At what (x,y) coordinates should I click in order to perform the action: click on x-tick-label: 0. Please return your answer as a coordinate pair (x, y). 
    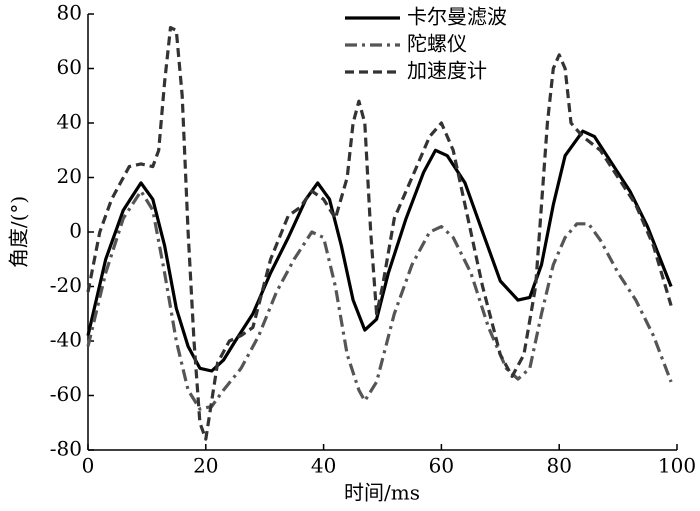
    Looking at the image, I should click on (88, 466).